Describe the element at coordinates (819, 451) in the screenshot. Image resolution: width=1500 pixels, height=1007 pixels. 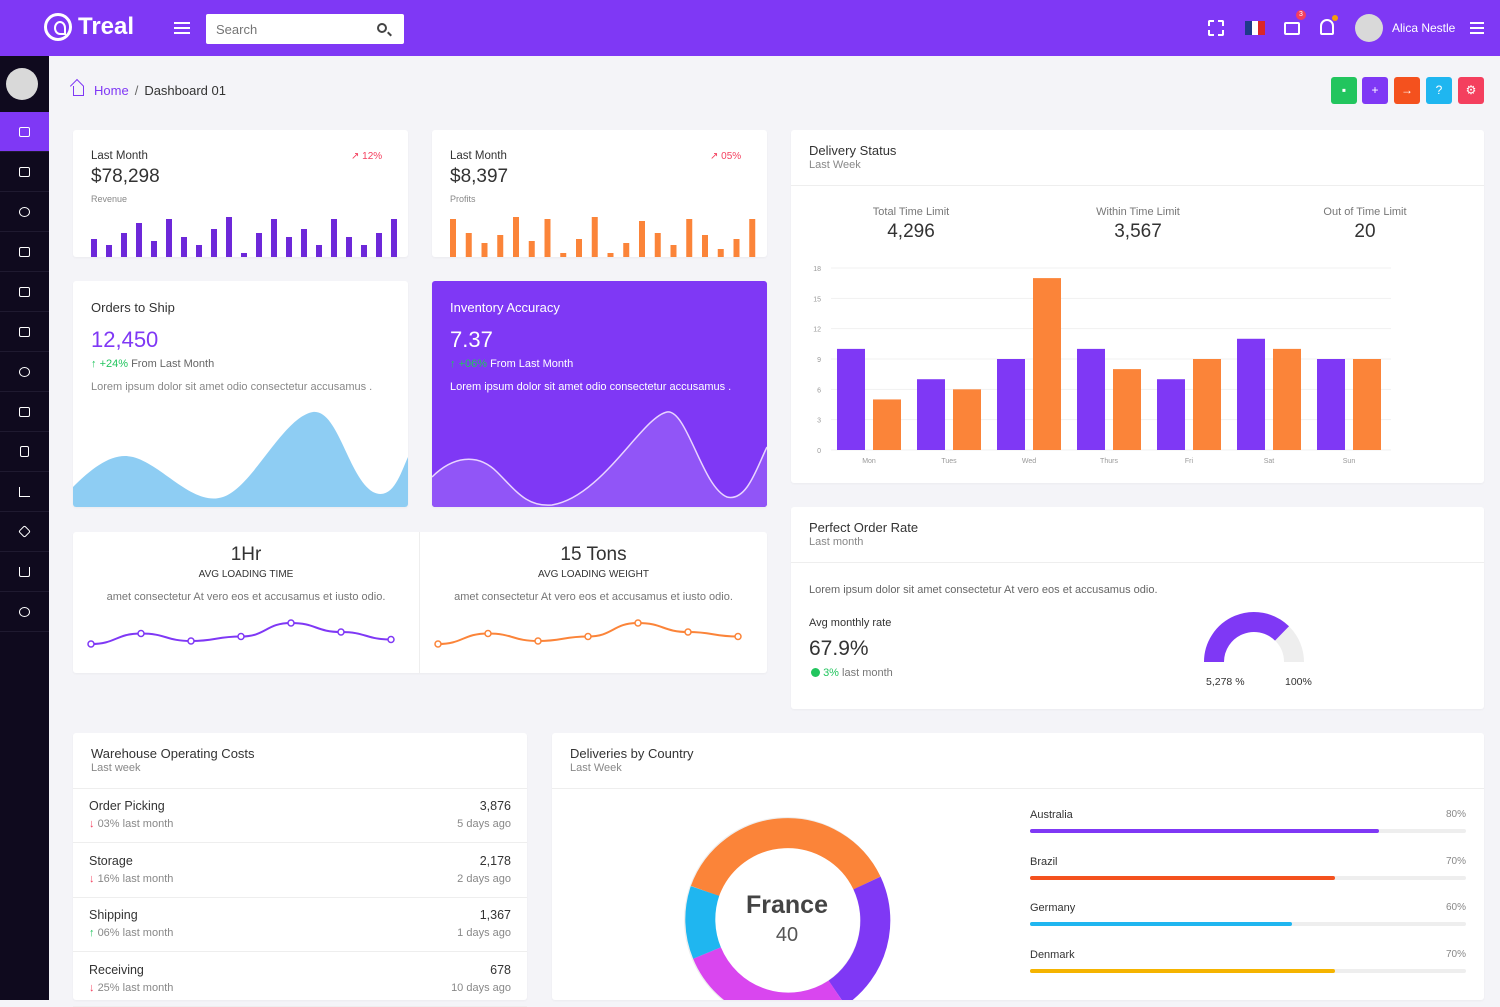
I see `y-tick-label: 0` at that location.